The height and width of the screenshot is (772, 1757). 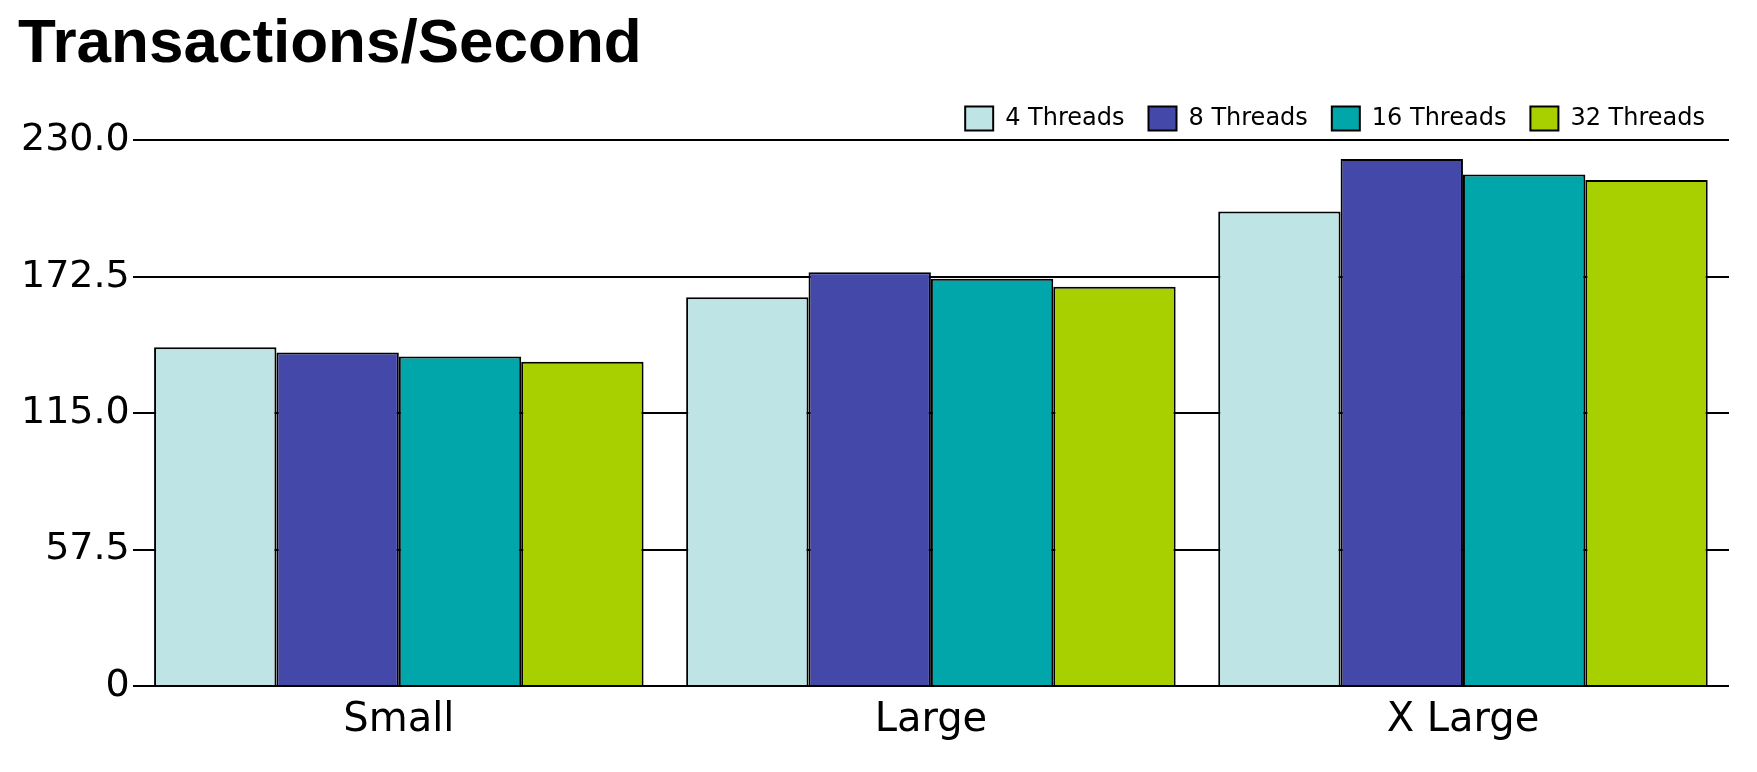 I want to click on legend-label: 8 Threads, so click(x=1248, y=116).